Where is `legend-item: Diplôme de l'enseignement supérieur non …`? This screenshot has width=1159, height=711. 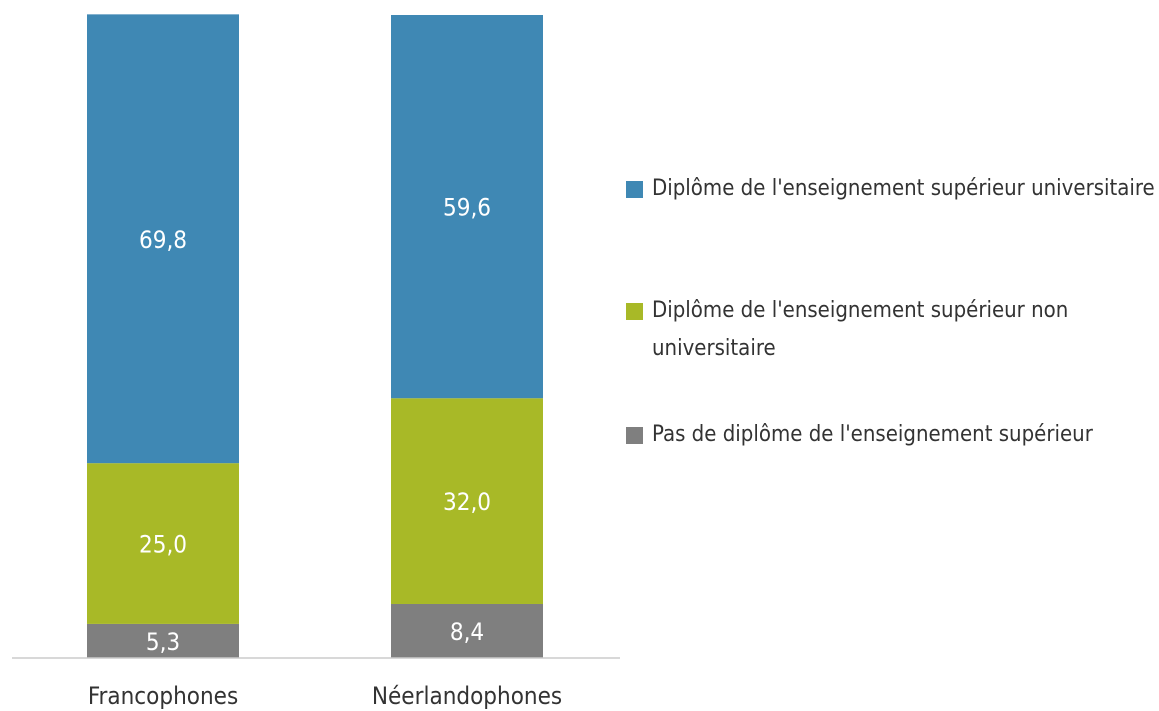
legend-item: Diplôme de l'enseignement supérieur non … is located at coordinates (891, 330).